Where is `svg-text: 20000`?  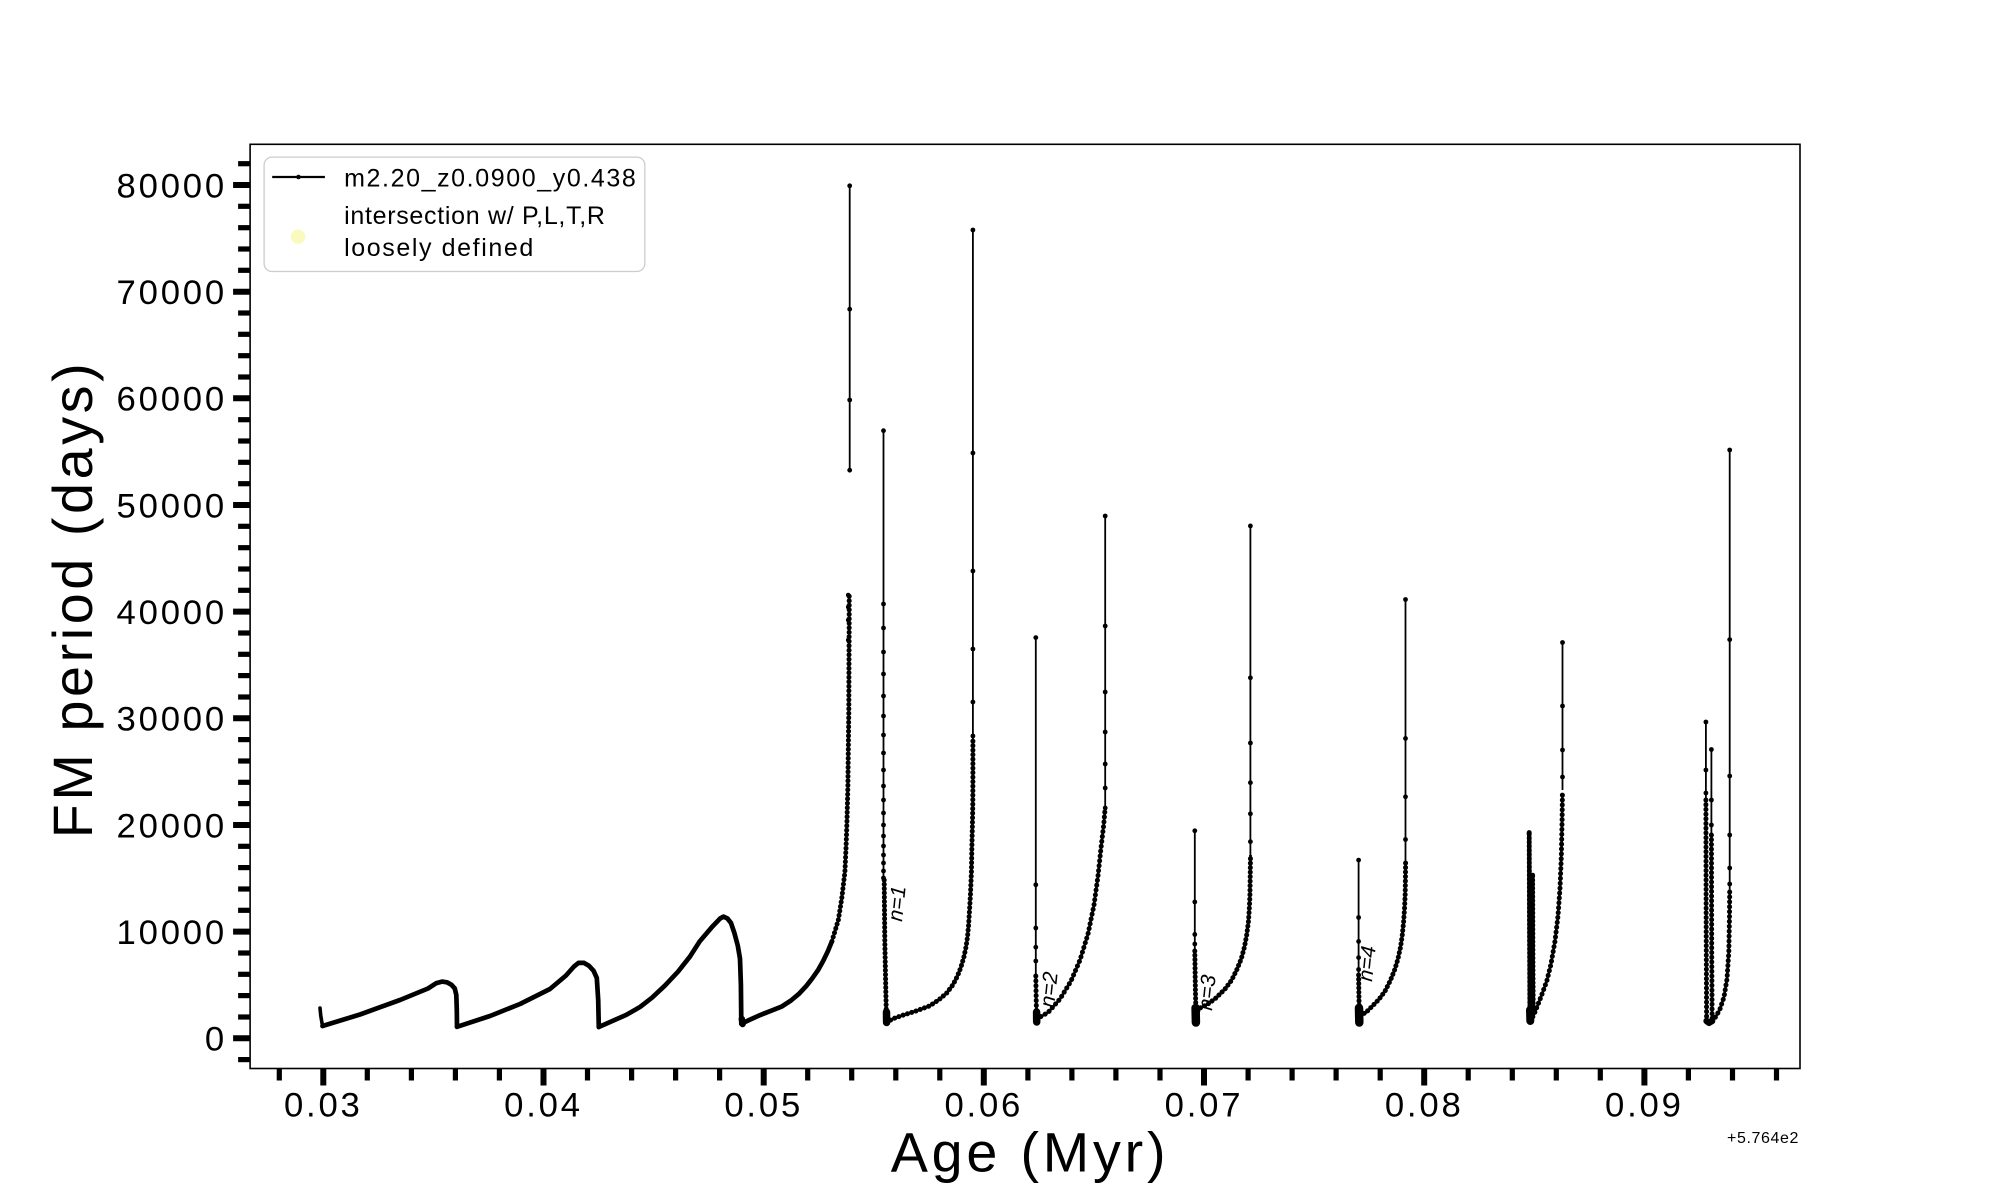 svg-text: 20000 is located at coordinates (172, 826).